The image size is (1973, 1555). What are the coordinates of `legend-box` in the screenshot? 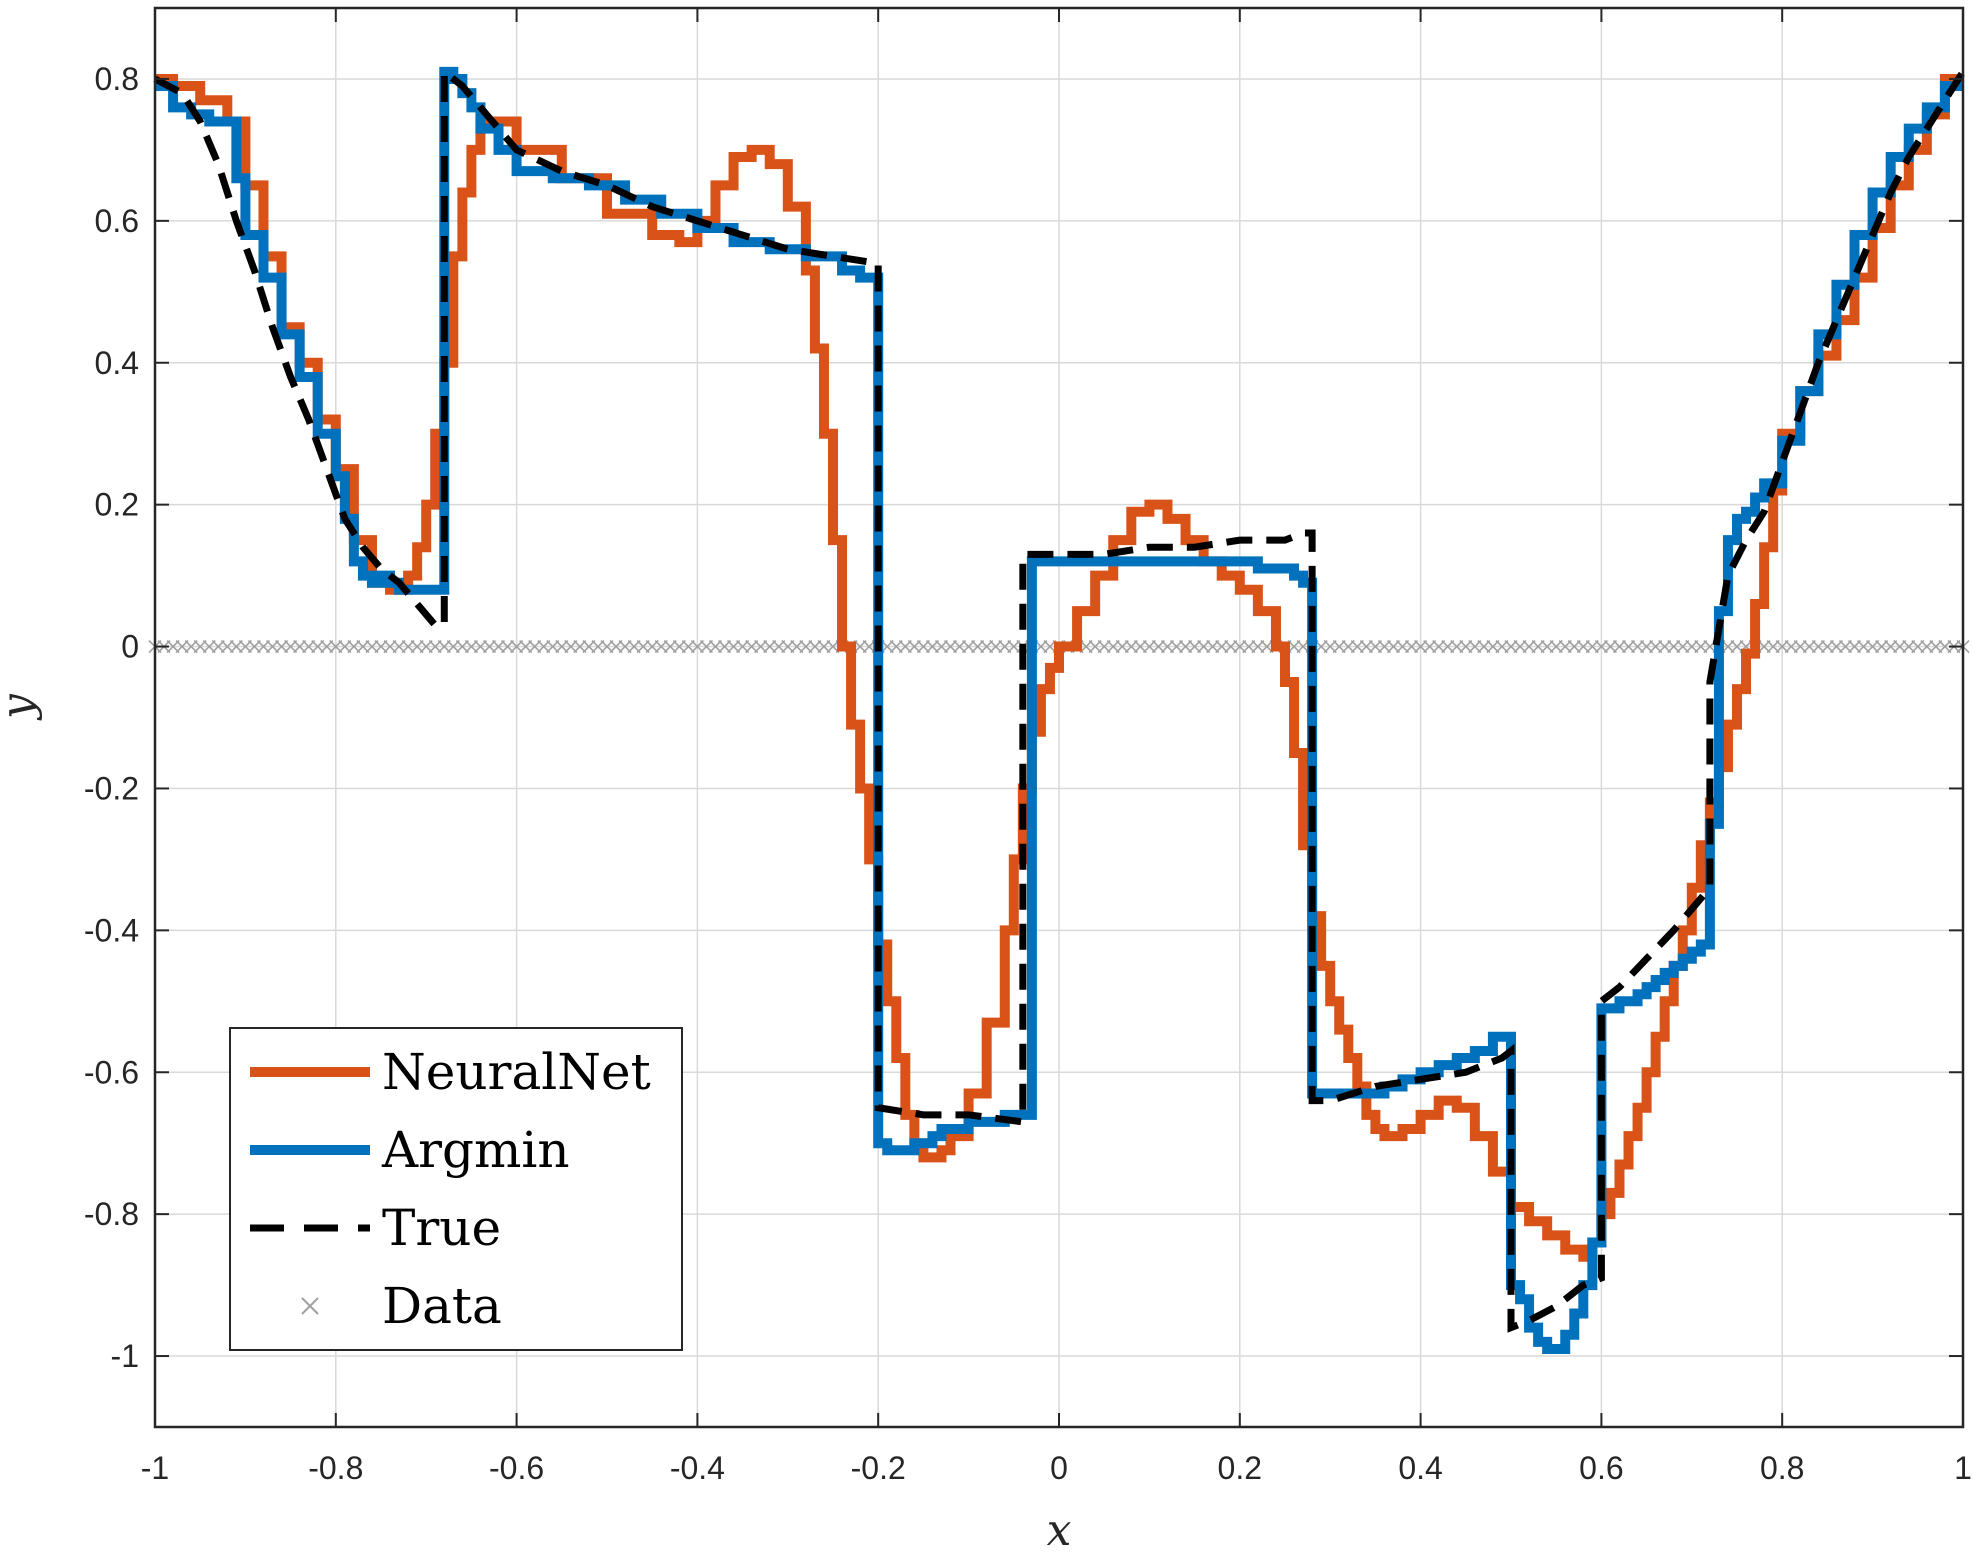 It's located at (456, 1189).